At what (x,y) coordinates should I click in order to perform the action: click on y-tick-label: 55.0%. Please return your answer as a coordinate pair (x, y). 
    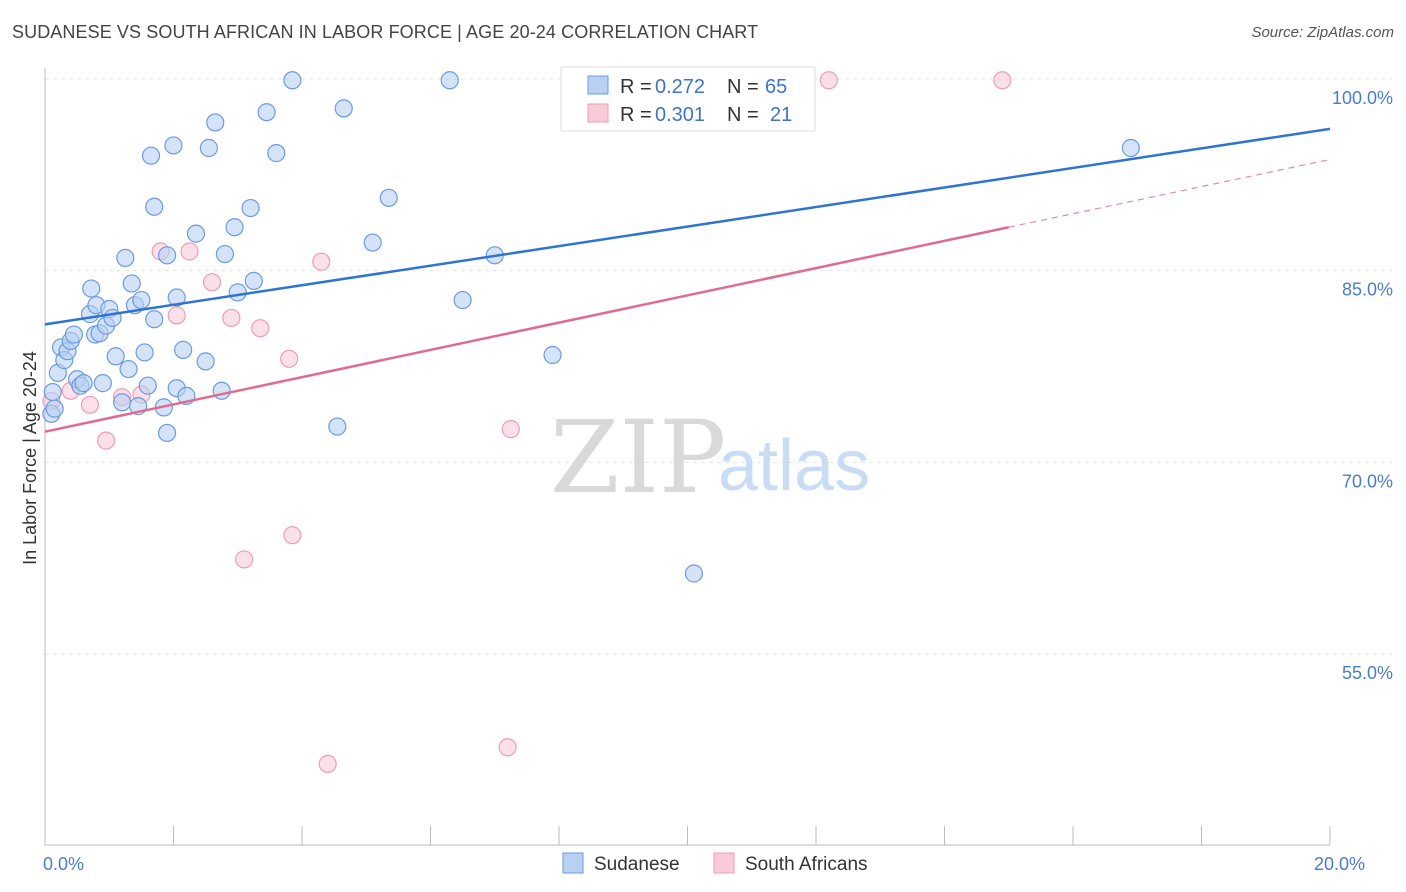
    Looking at the image, I should click on (1367, 673).